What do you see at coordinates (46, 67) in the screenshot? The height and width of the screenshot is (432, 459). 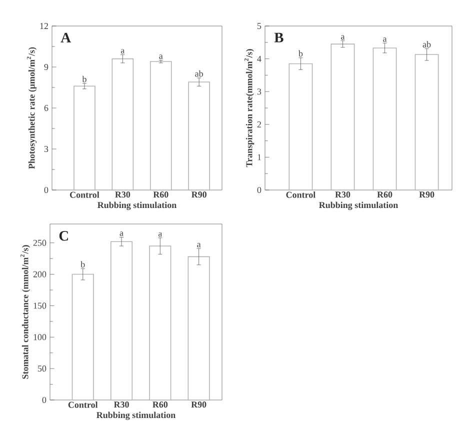 I see `y-tick-label: 9` at bounding box center [46, 67].